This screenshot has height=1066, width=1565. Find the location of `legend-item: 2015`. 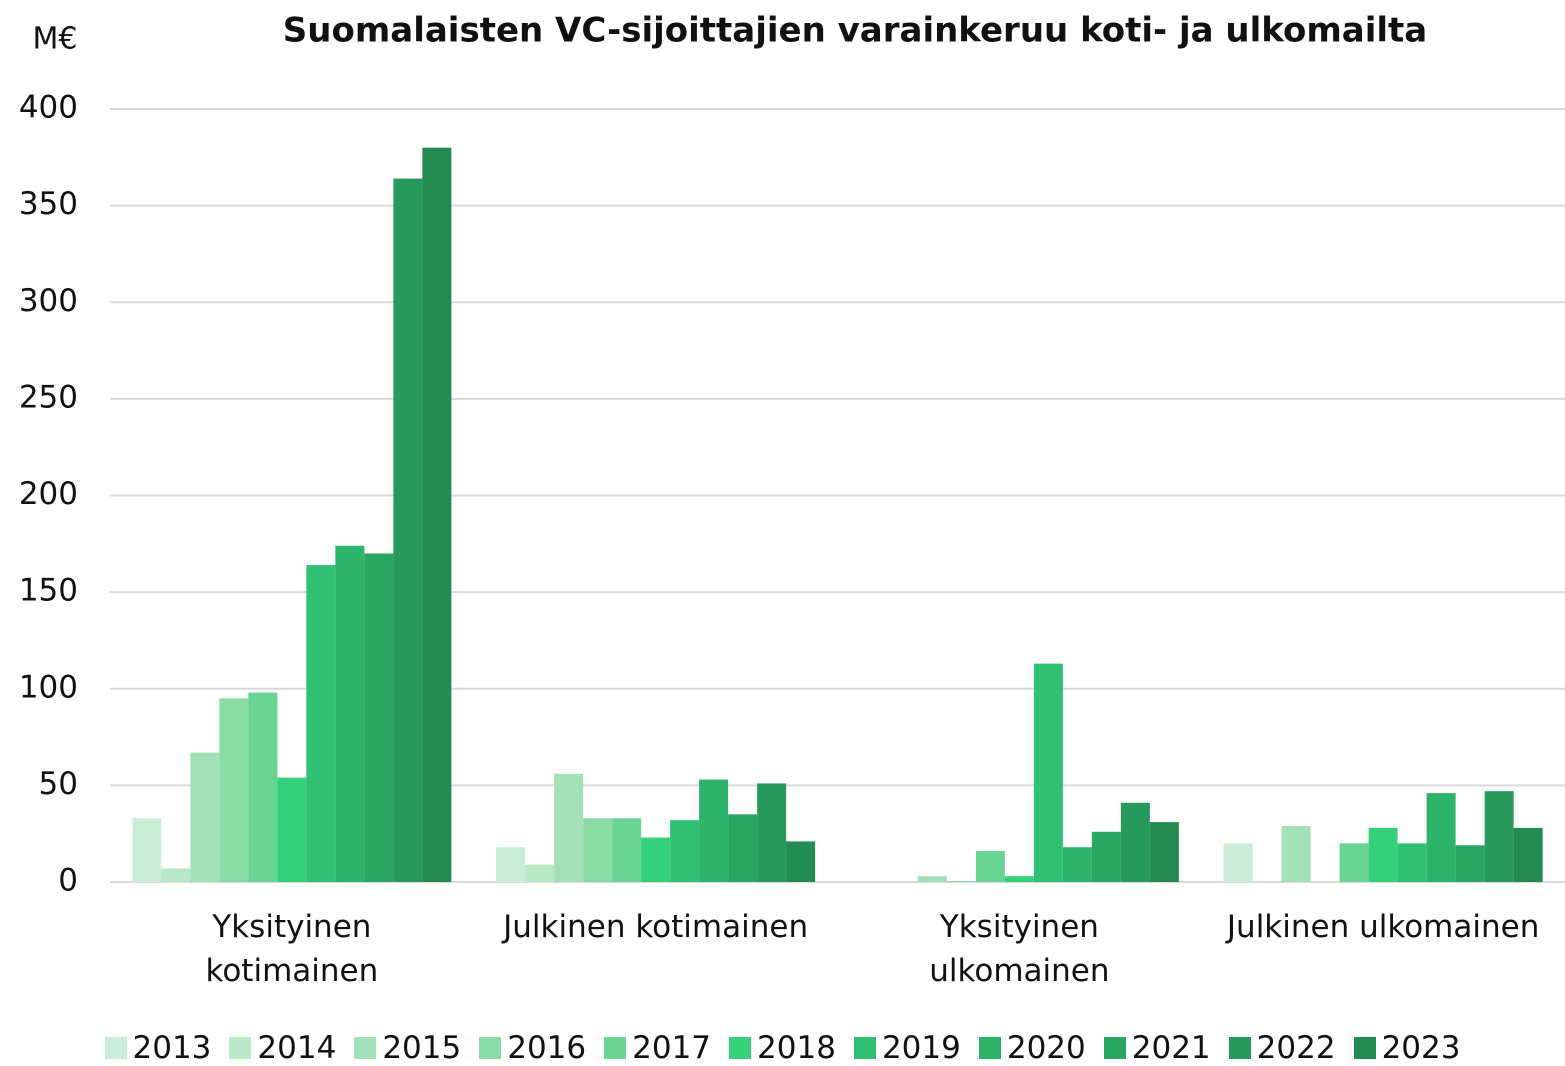

legend-item: 2015 is located at coordinates (407, 1048).